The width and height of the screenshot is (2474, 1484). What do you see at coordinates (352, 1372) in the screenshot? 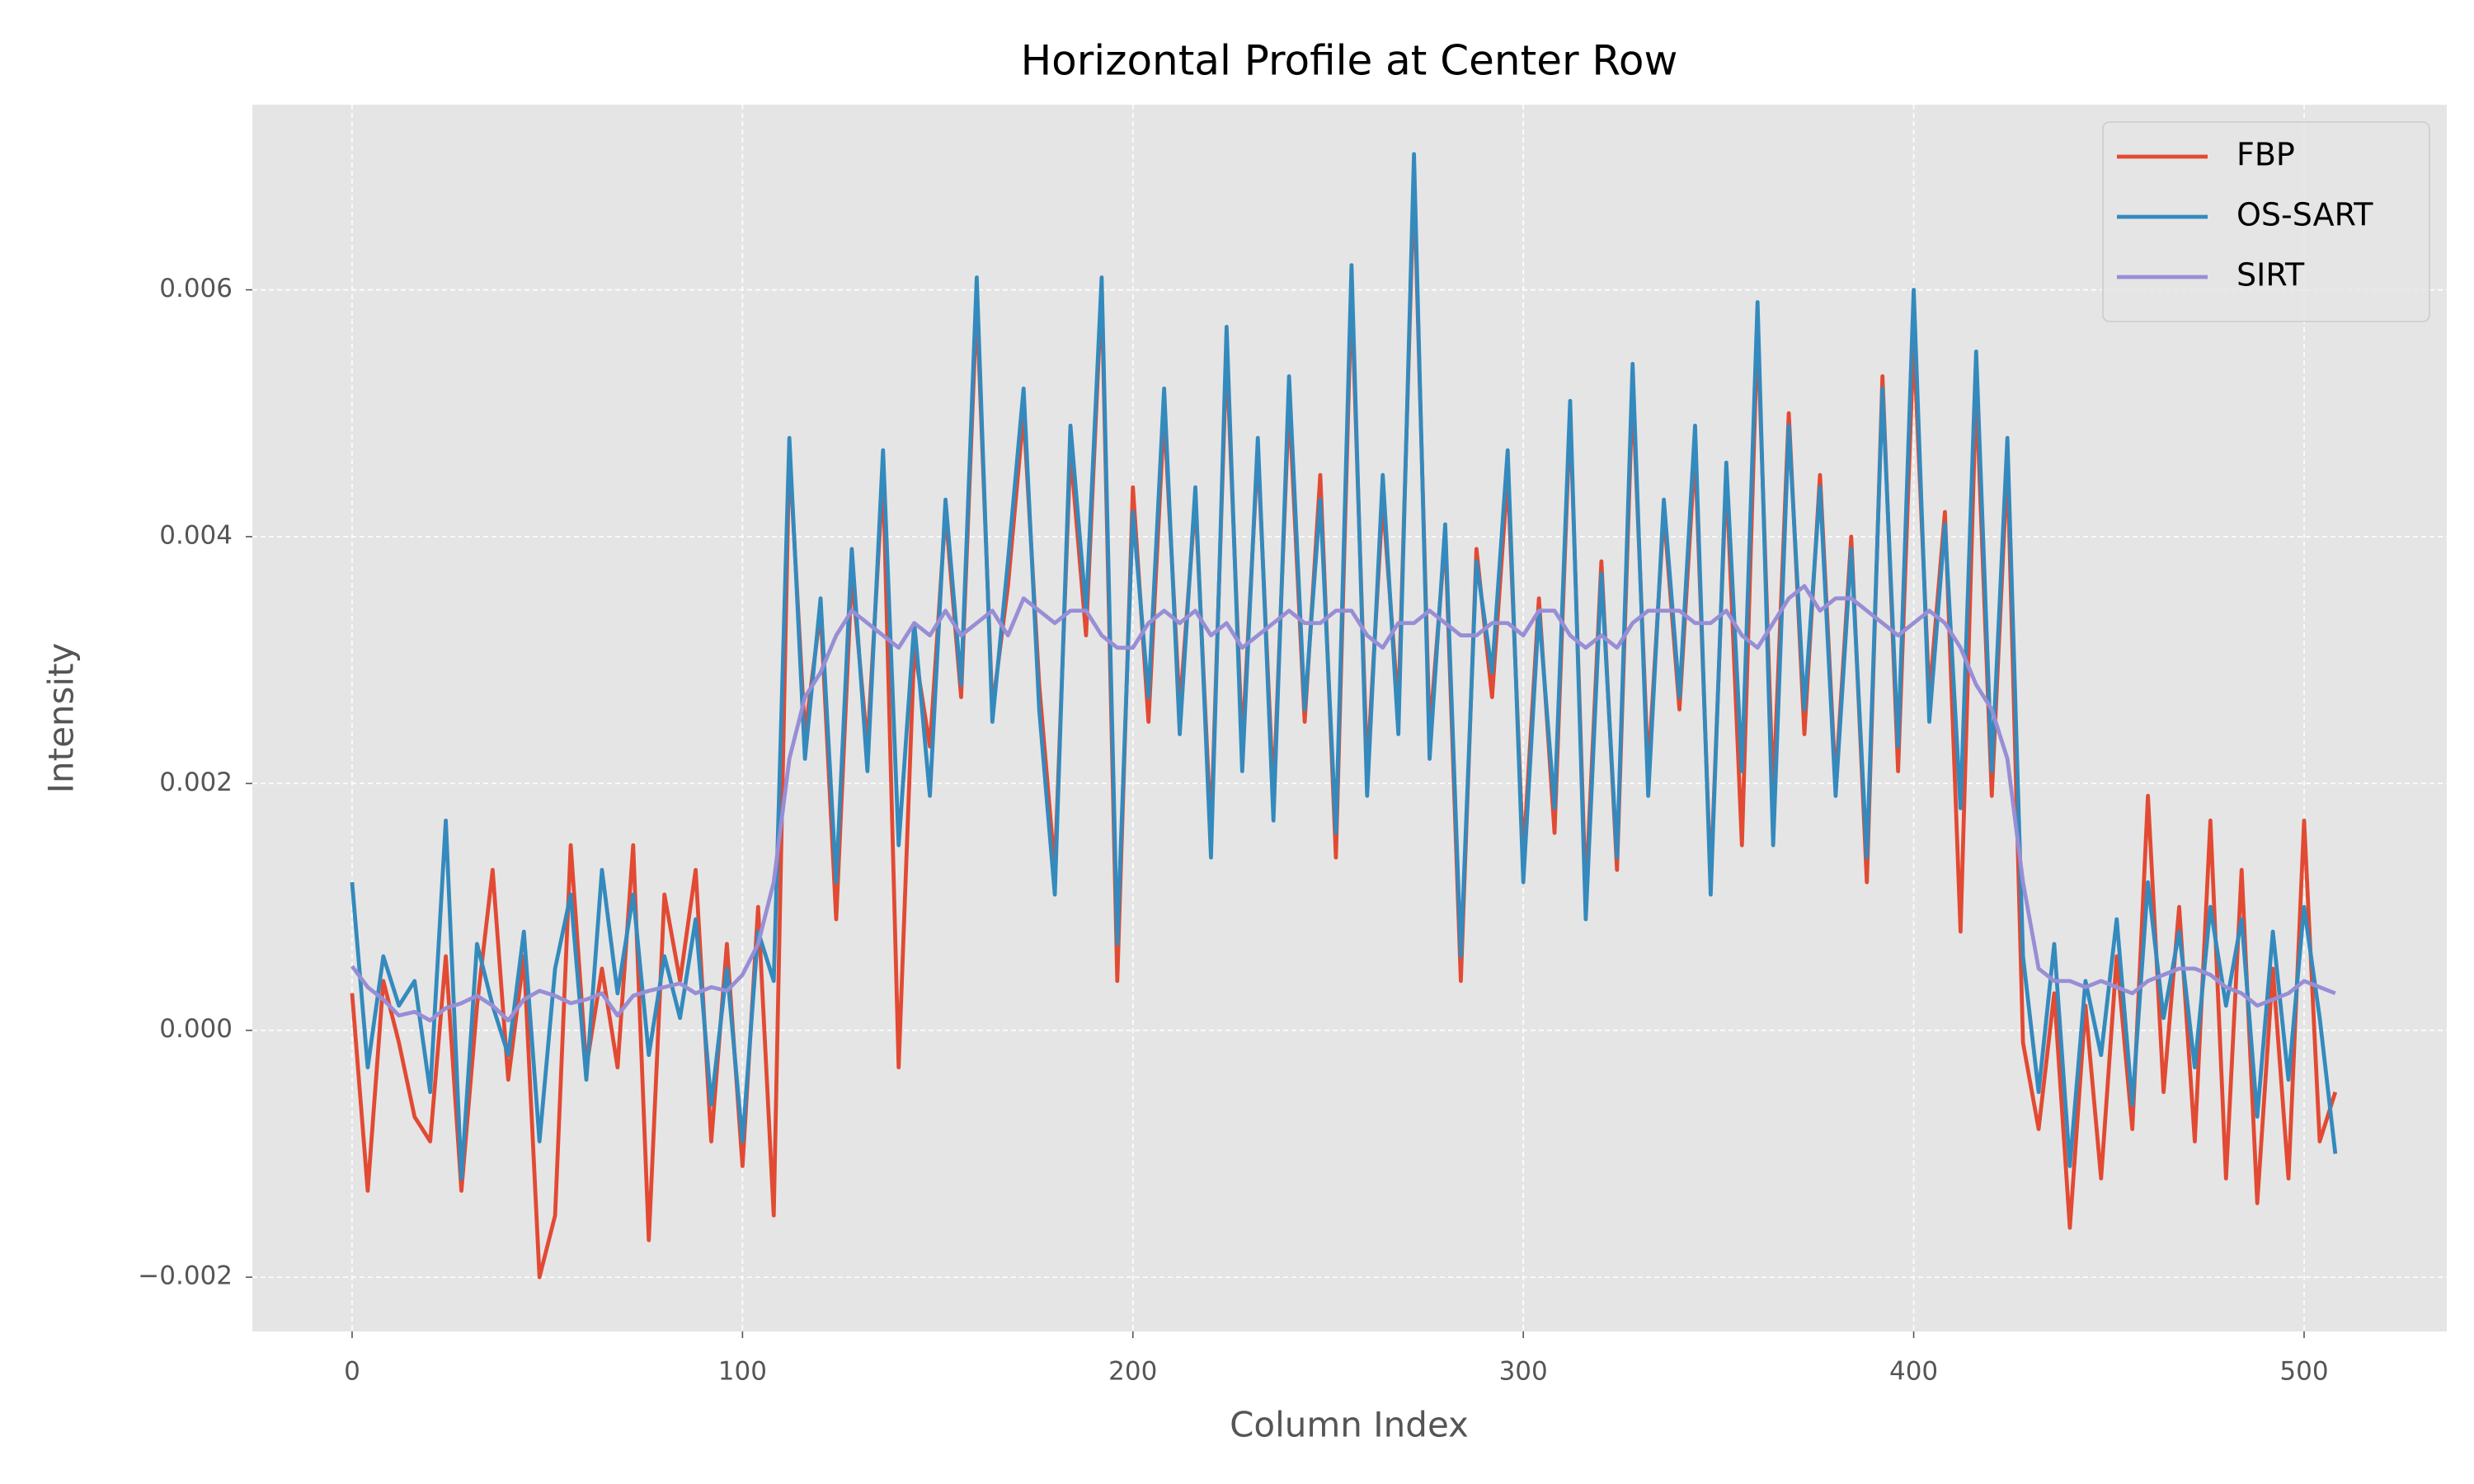
I see `x-tick-label: 0` at bounding box center [352, 1372].